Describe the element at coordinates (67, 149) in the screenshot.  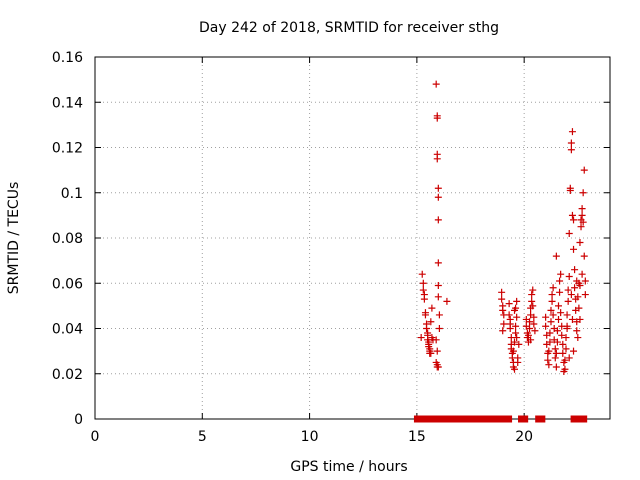
I see `y-tick-label: 0.12` at that location.